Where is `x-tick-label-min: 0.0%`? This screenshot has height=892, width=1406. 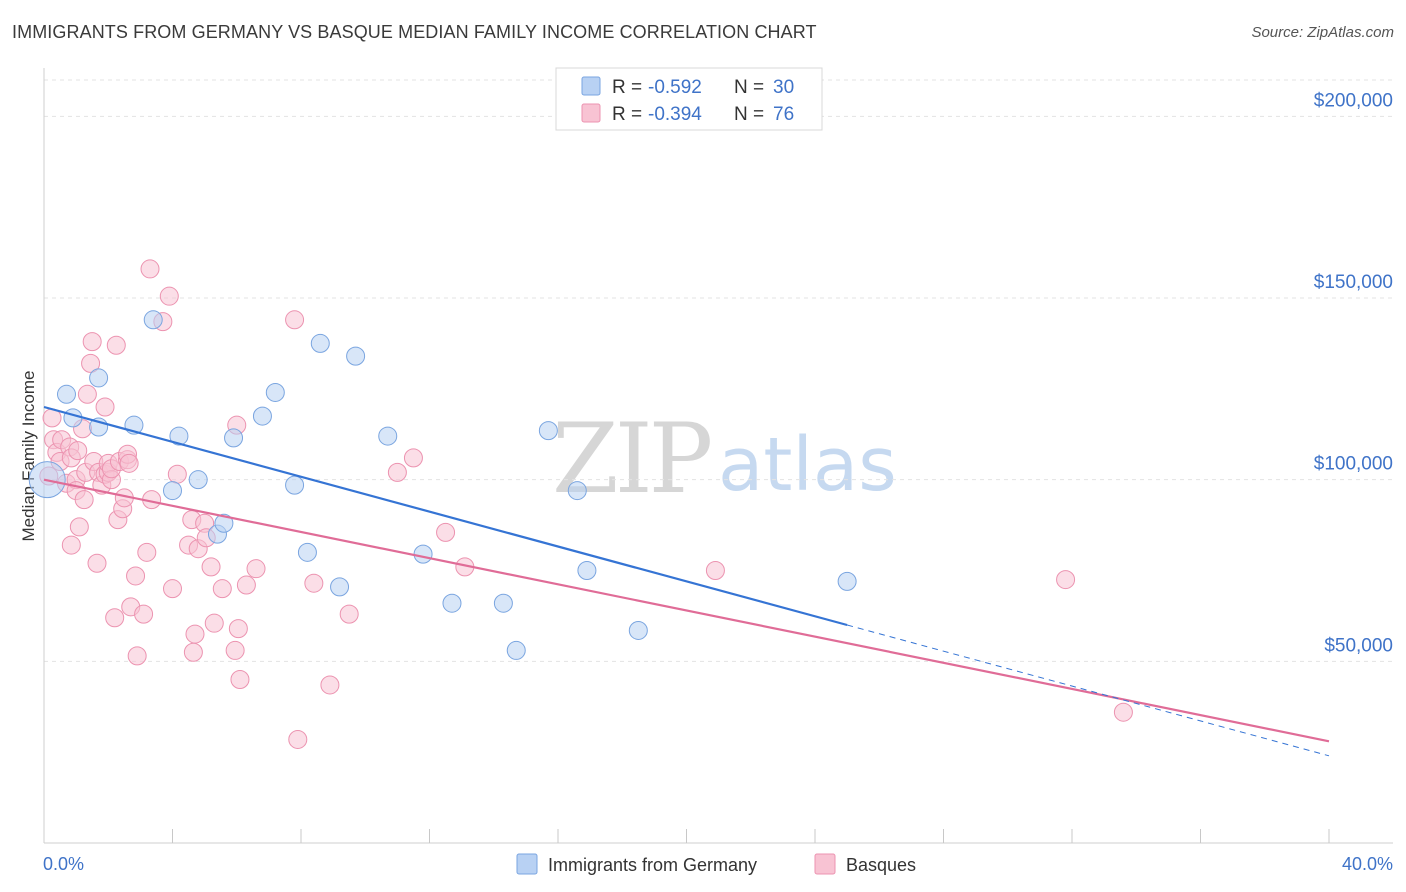
x-tick-label-min: 0.0% is located at coordinates (63, 864).